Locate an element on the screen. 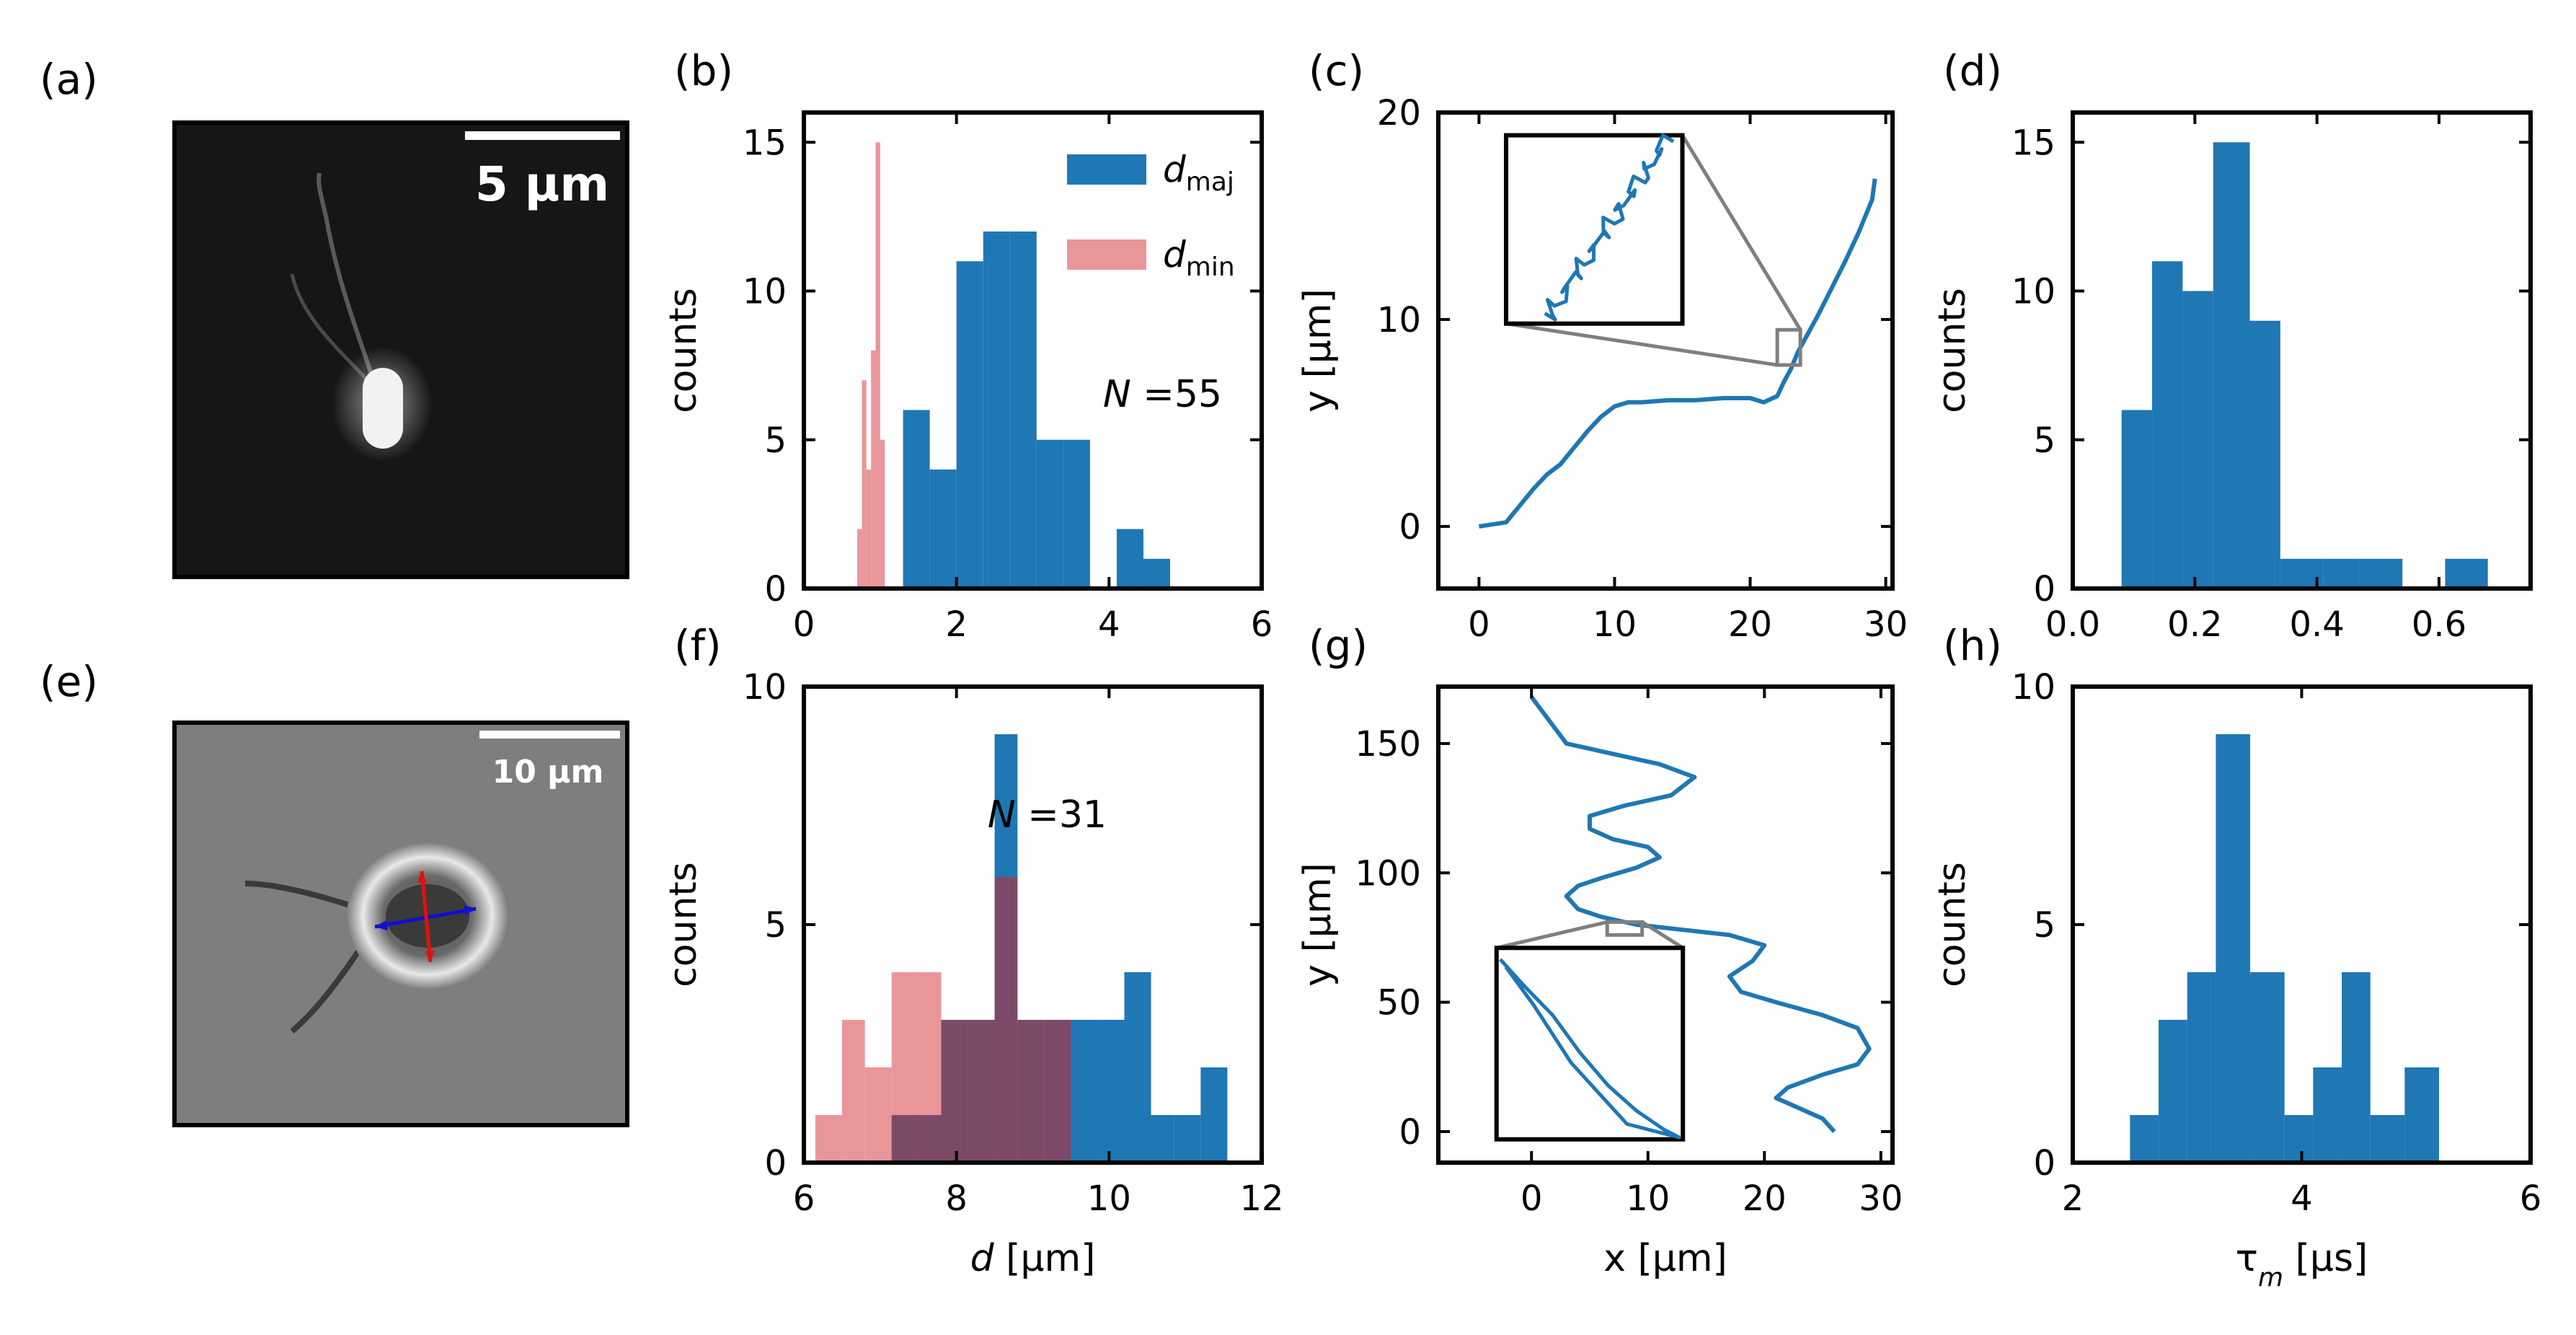  y-axis-label-g: y [μm] is located at coordinates (1318, 925).